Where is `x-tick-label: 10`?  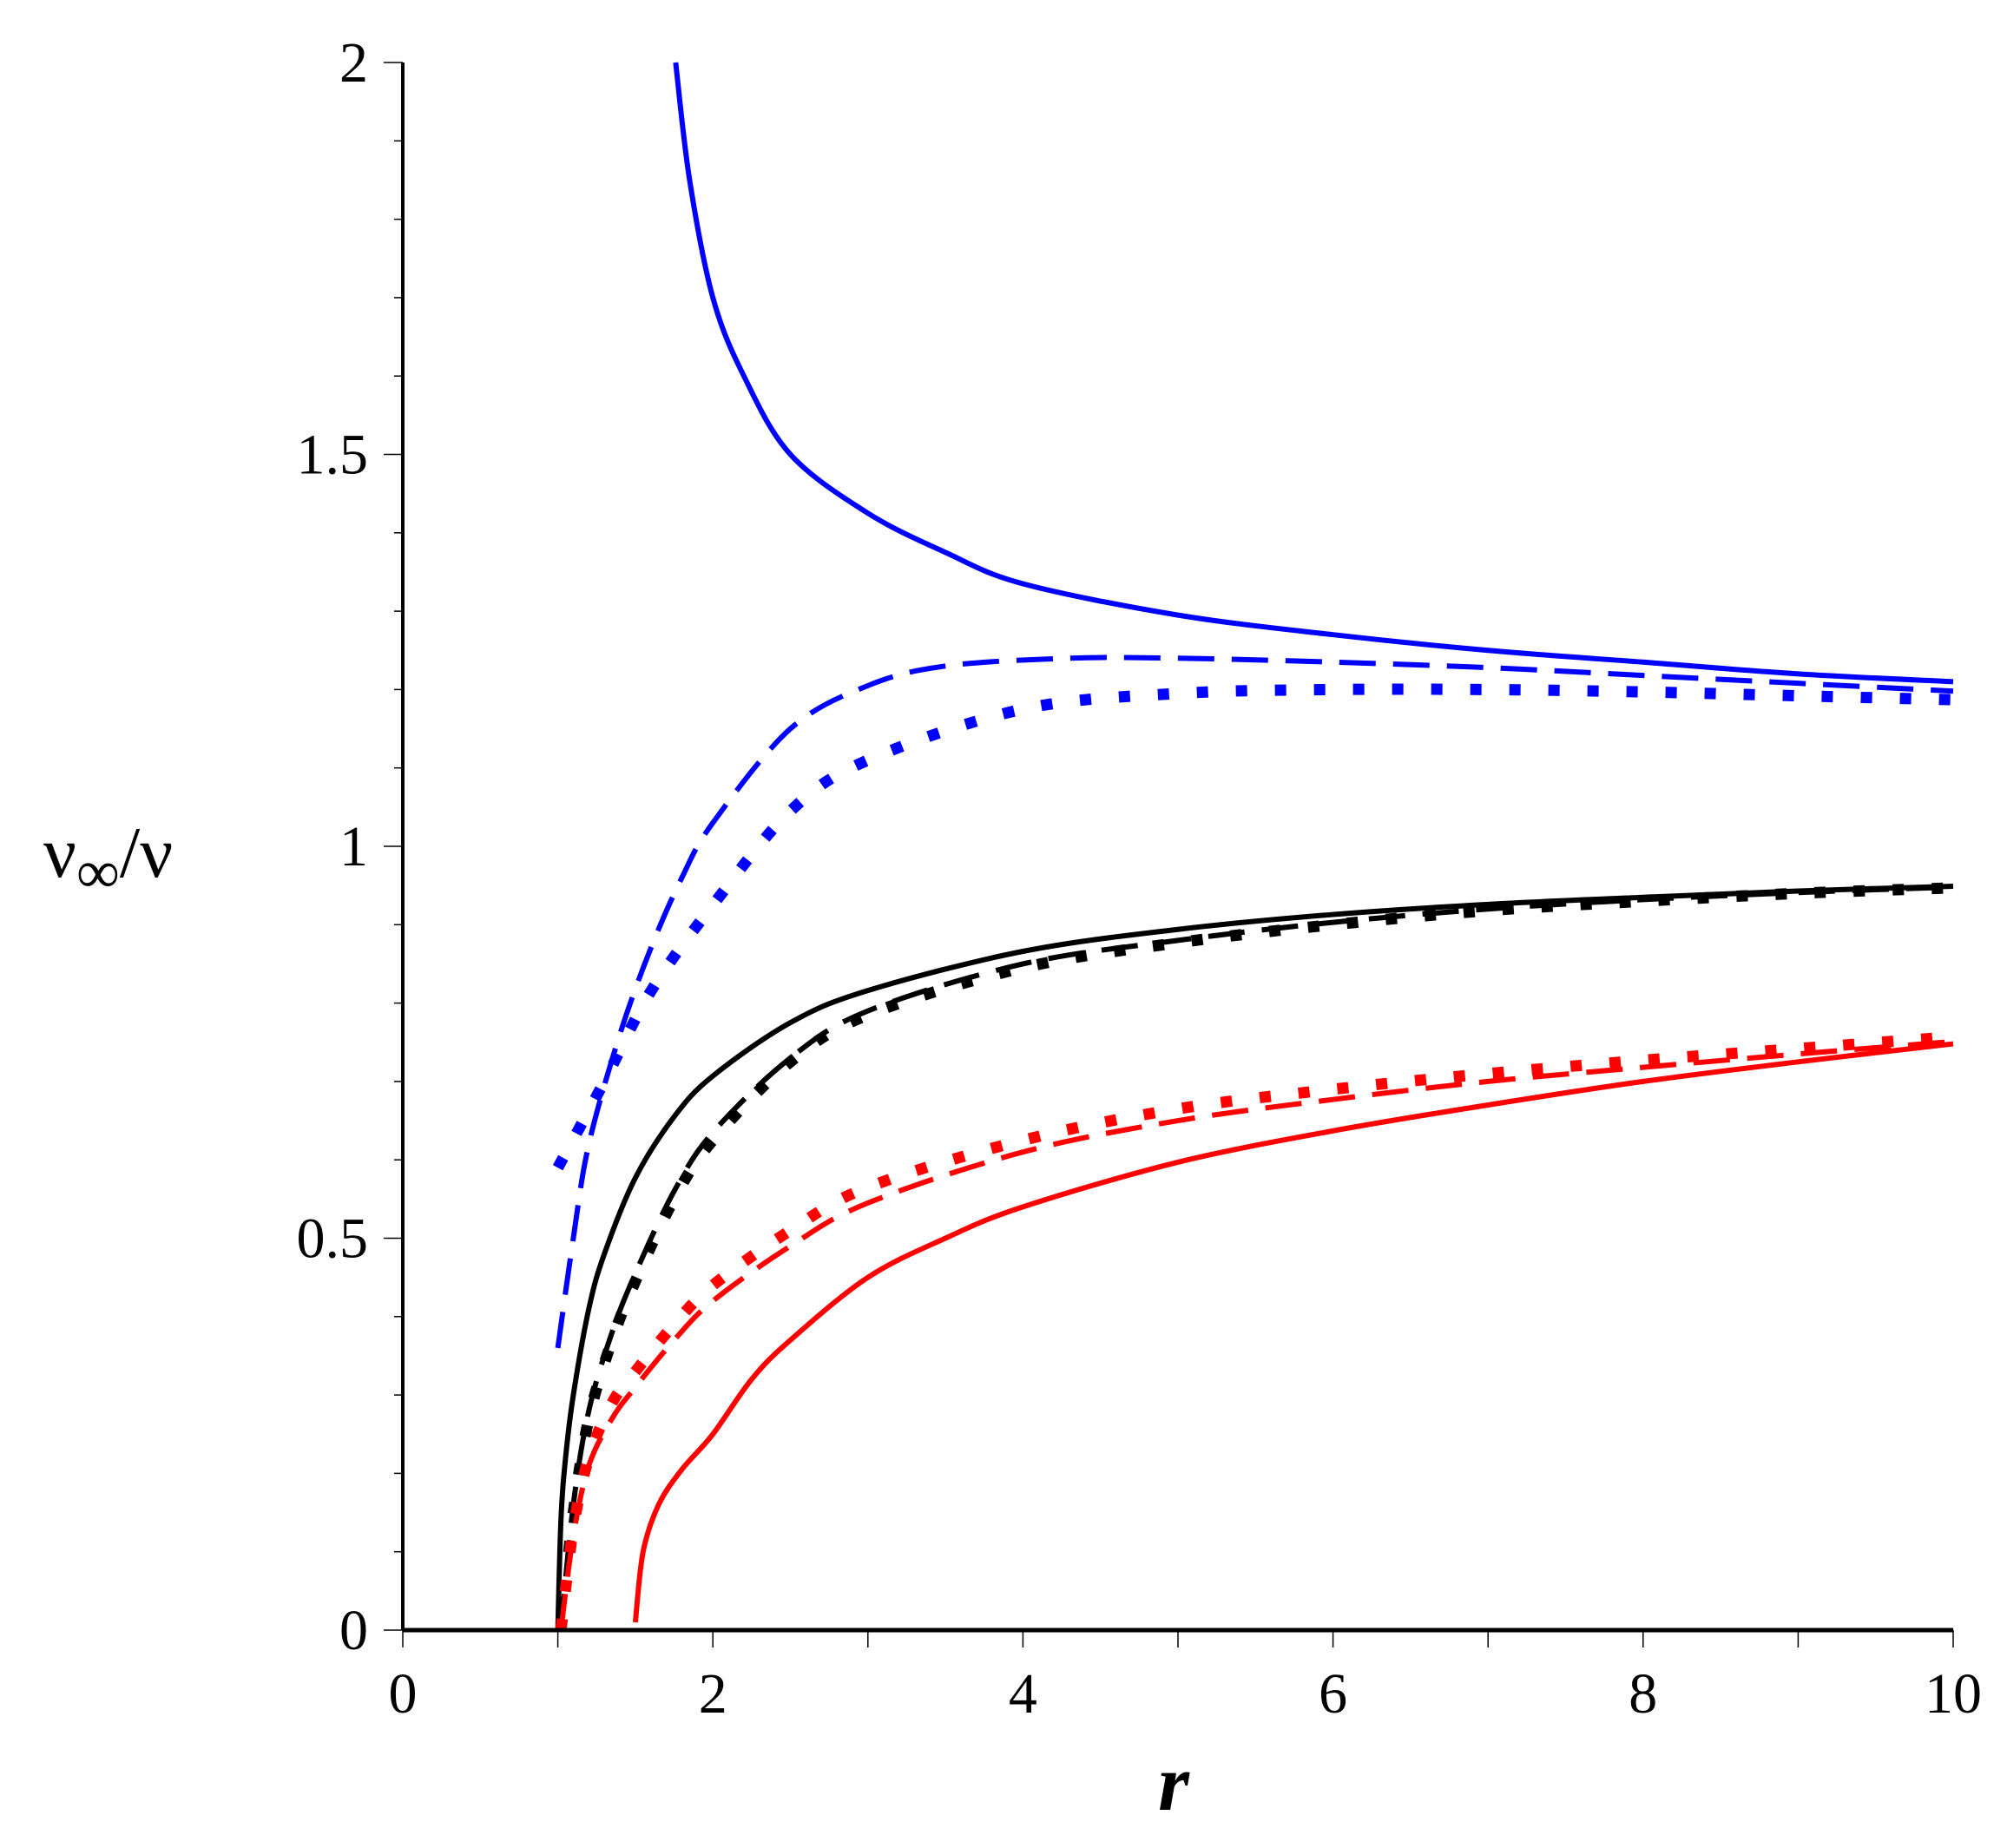
x-tick-label: 10 is located at coordinates (1953, 1694).